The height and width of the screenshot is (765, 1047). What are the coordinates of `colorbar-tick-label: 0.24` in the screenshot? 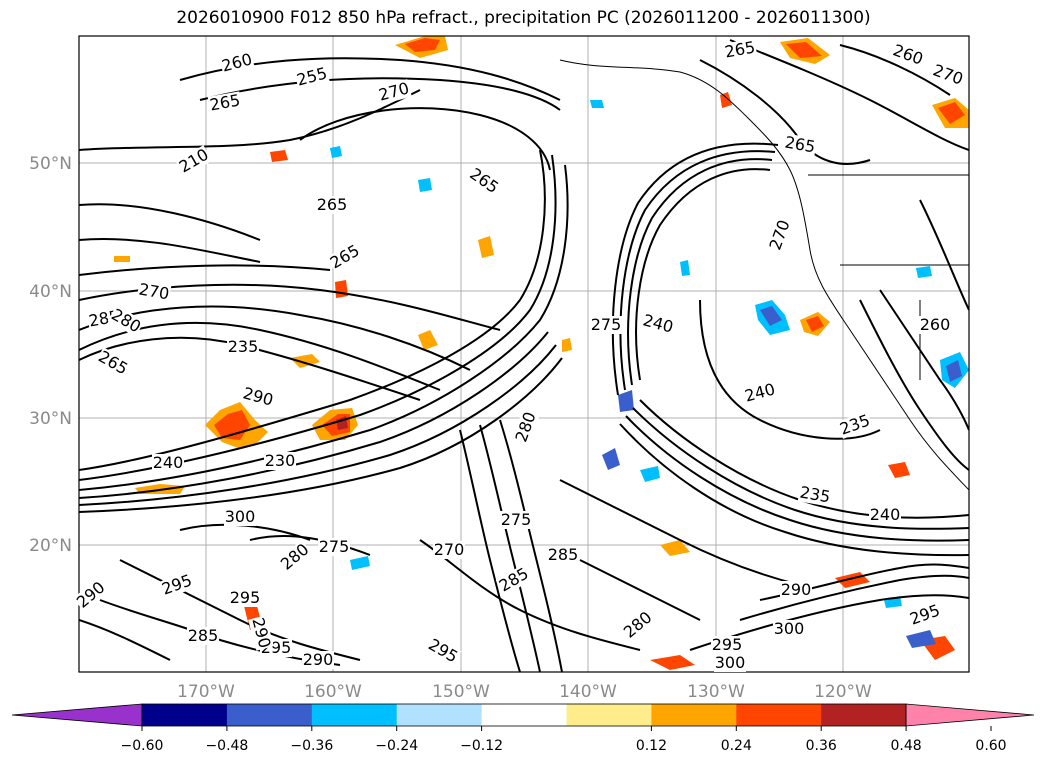 It's located at (736, 746).